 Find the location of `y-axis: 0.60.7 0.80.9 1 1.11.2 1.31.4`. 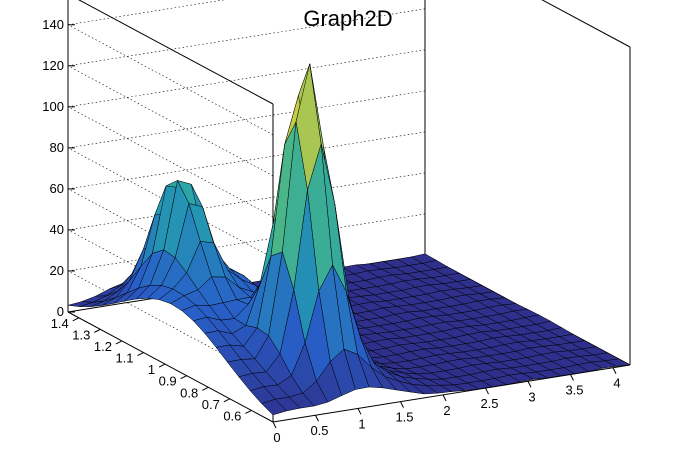

y-axis: 0.60.7 0.80.9 1 1.11.2 1.31.4 is located at coordinates (151, 369).